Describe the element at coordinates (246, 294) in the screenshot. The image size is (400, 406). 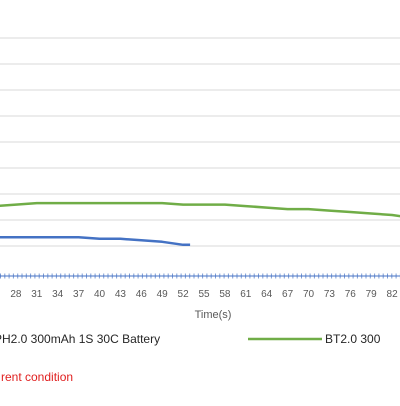
I see `x-tick-label: 61` at that location.